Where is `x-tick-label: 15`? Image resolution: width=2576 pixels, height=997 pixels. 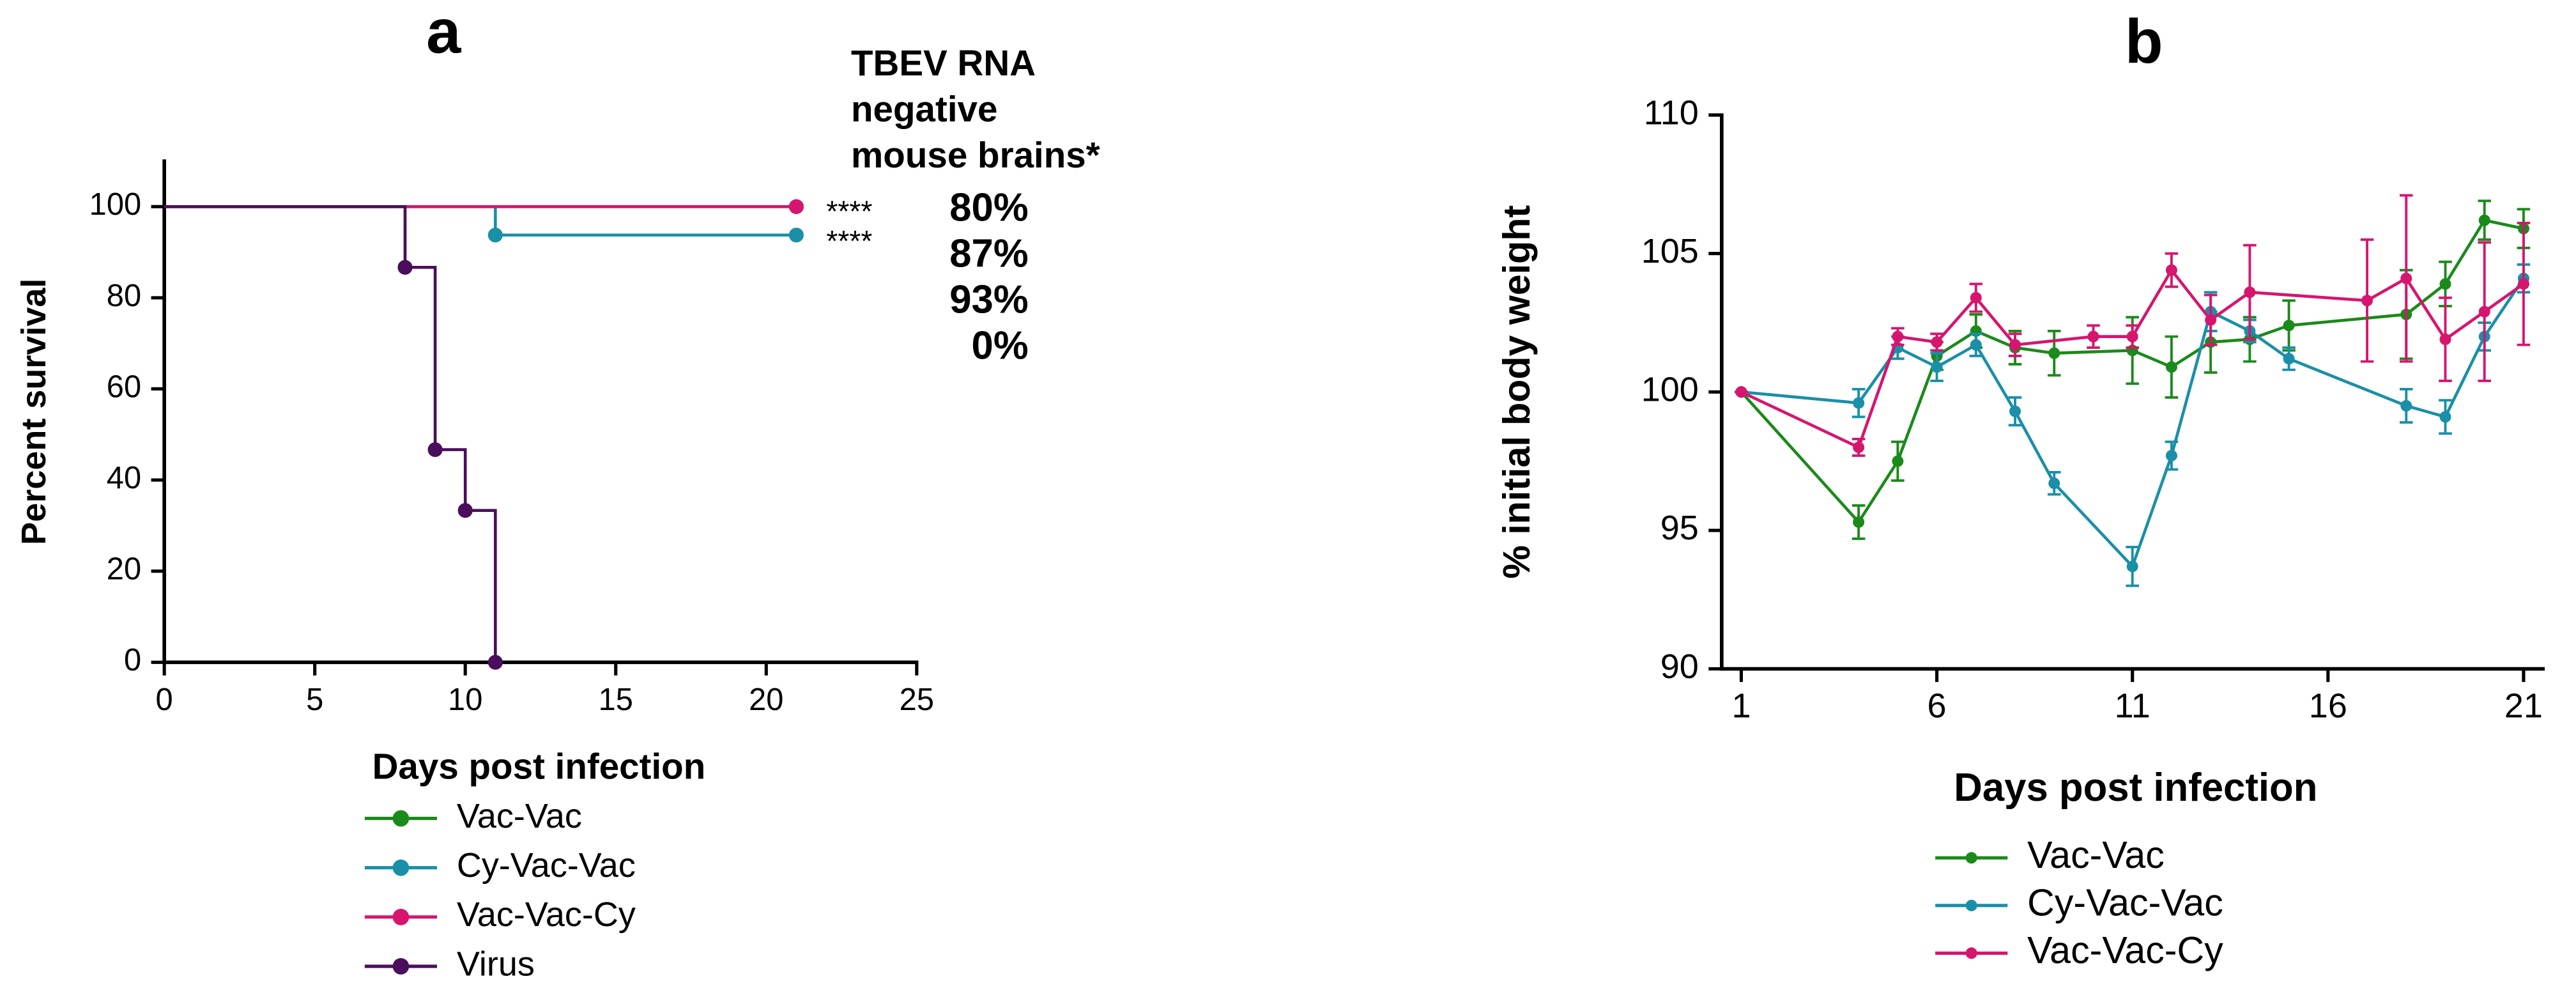 x-tick-label: 15 is located at coordinates (616, 700).